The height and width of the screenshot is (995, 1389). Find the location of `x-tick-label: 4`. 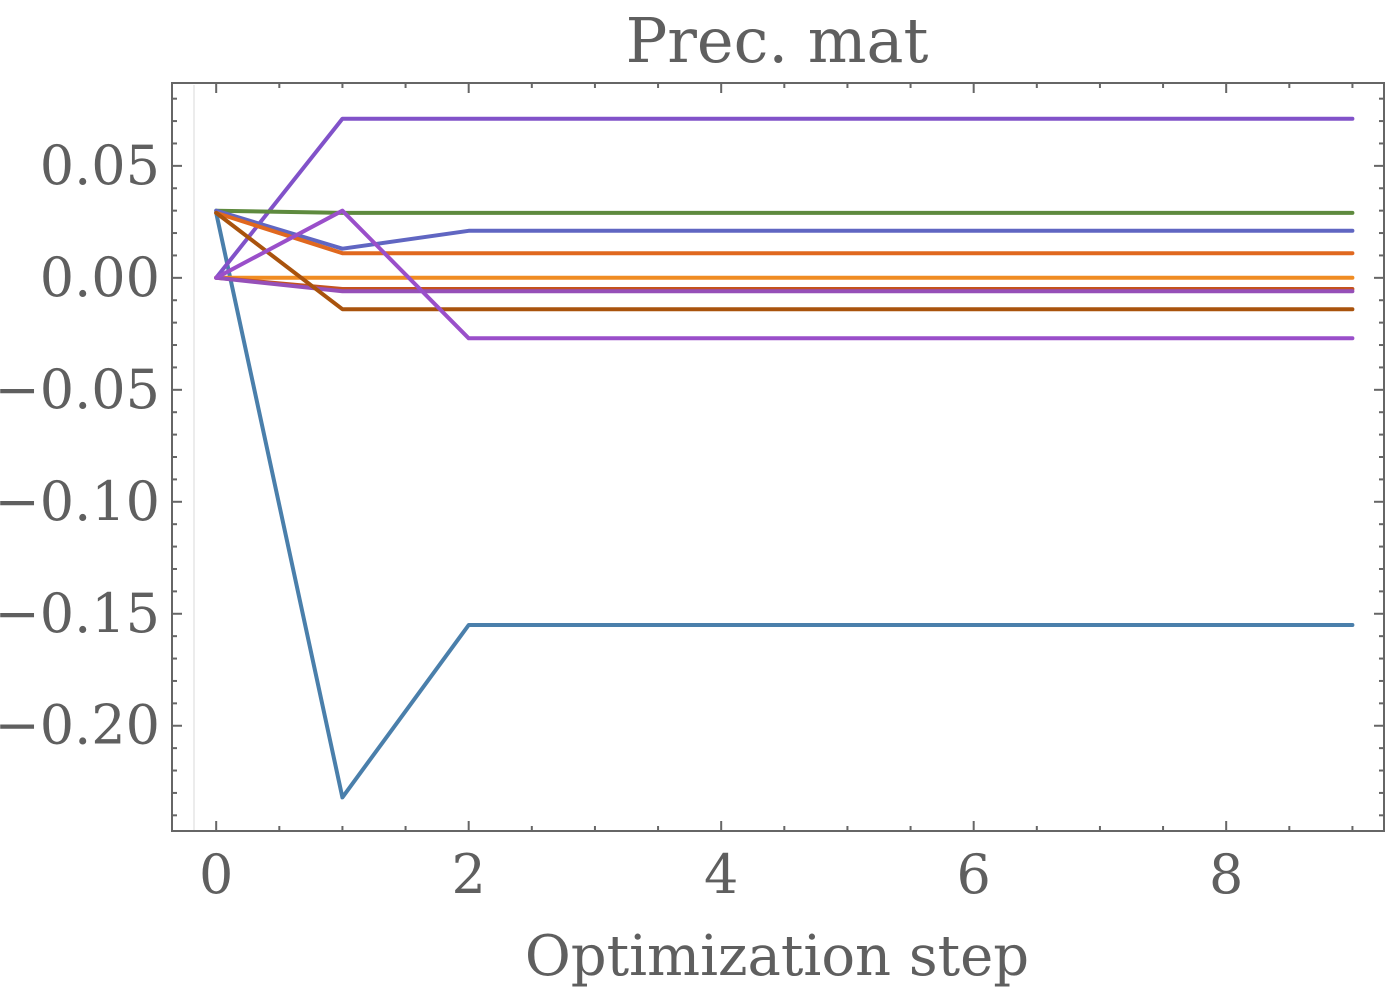

x-tick-label: 4 is located at coordinates (721, 874).